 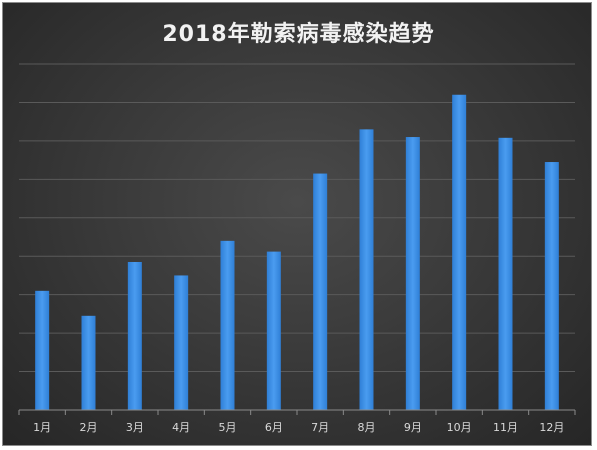 I want to click on bar-7月, so click(x=320, y=291).